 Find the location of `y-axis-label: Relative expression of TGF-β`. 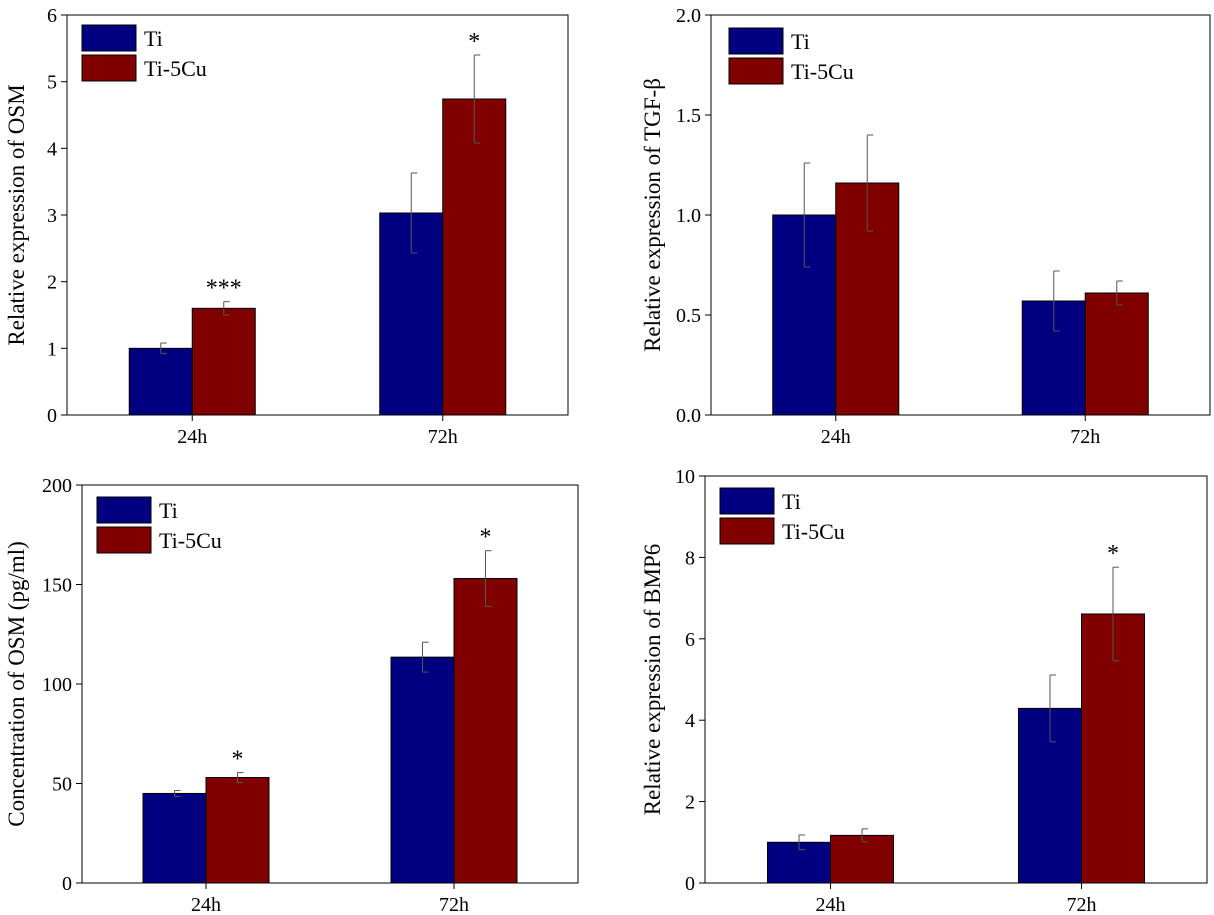

y-axis-label: Relative expression of TGF-β is located at coordinates (652, 215).